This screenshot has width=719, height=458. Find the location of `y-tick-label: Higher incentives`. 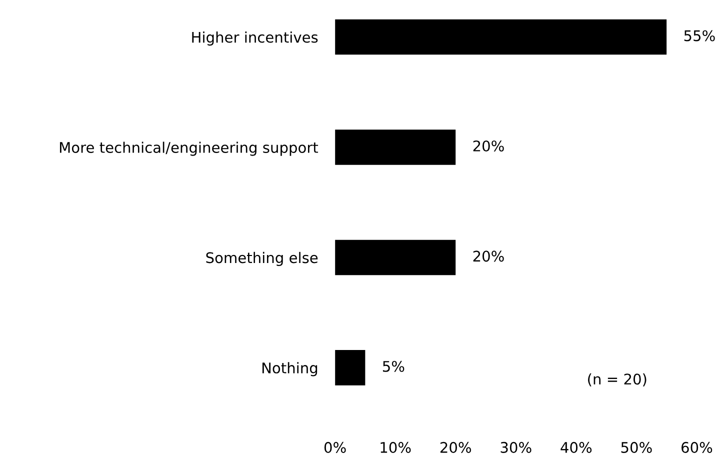

y-tick-label: Higher incentives is located at coordinates (255, 38).